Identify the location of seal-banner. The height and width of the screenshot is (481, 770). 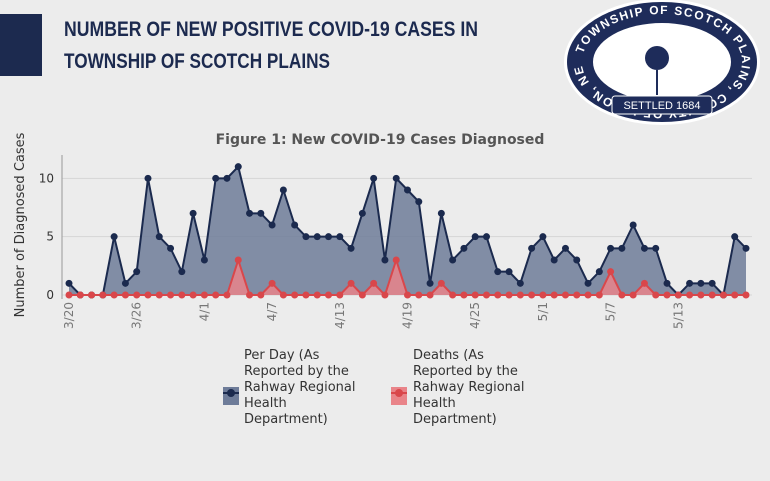
(662, 105).